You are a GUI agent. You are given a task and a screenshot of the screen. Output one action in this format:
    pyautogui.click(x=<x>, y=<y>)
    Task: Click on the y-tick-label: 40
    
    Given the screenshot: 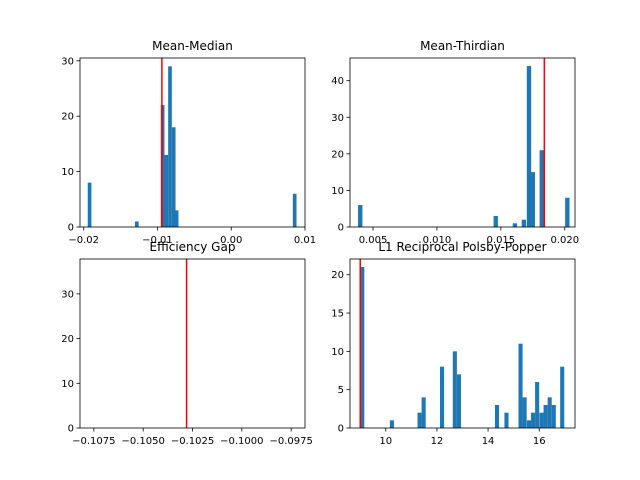 What is the action you would take?
    pyautogui.click(x=337, y=81)
    